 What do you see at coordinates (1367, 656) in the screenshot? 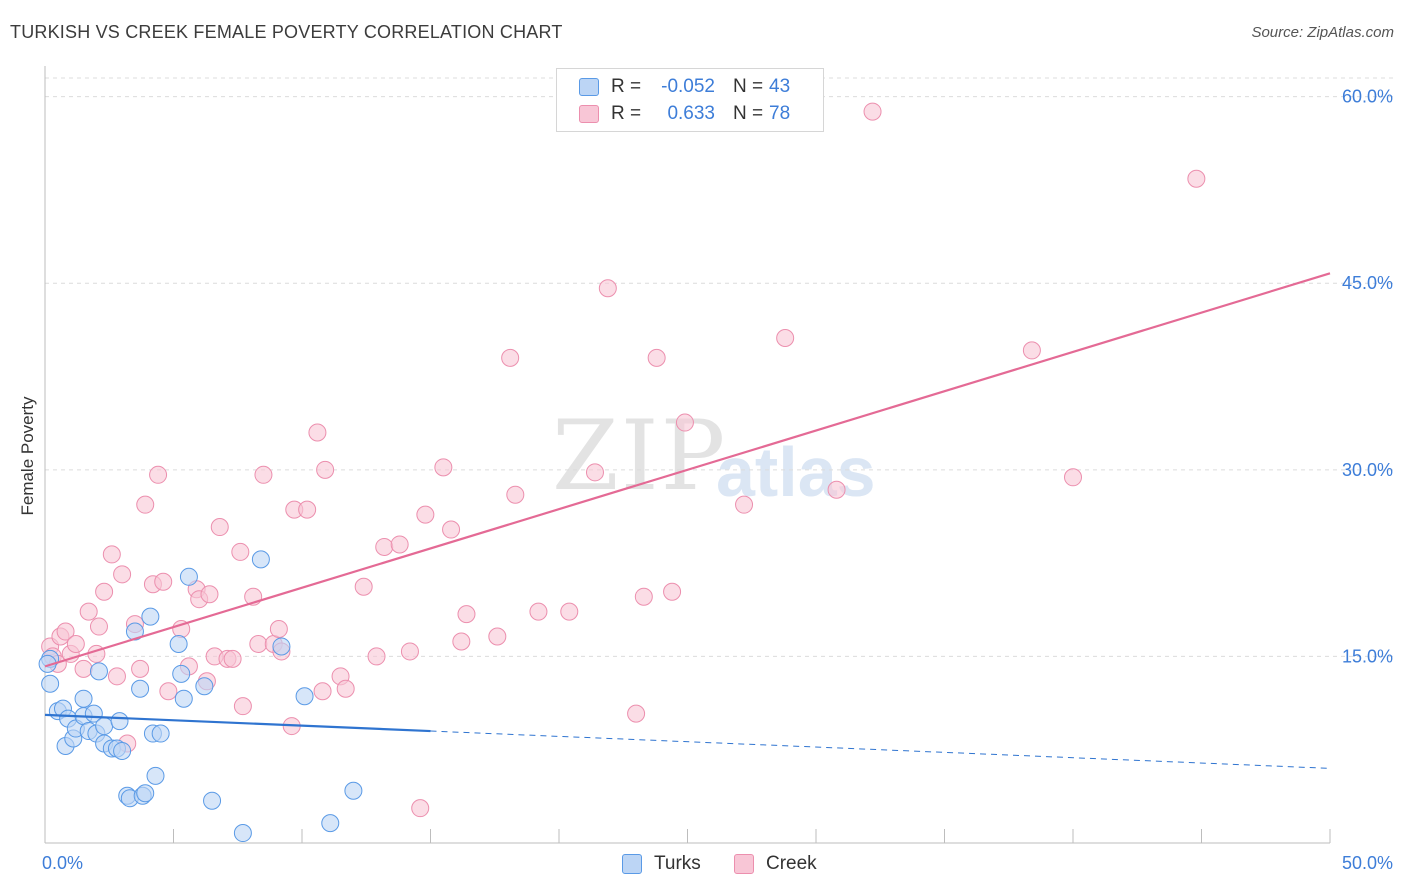
I see `y-tick-label: 15.0%` at bounding box center [1367, 656].